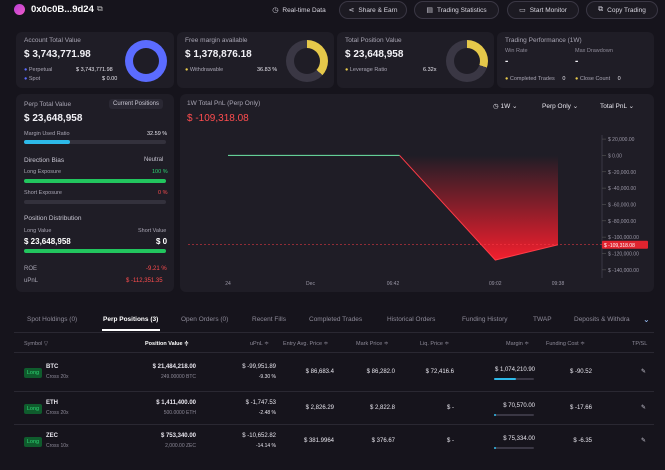 The height and width of the screenshot is (470, 665). Describe the element at coordinates (52, 436) in the screenshot. I see `symbol-name: ZEC` at that location.